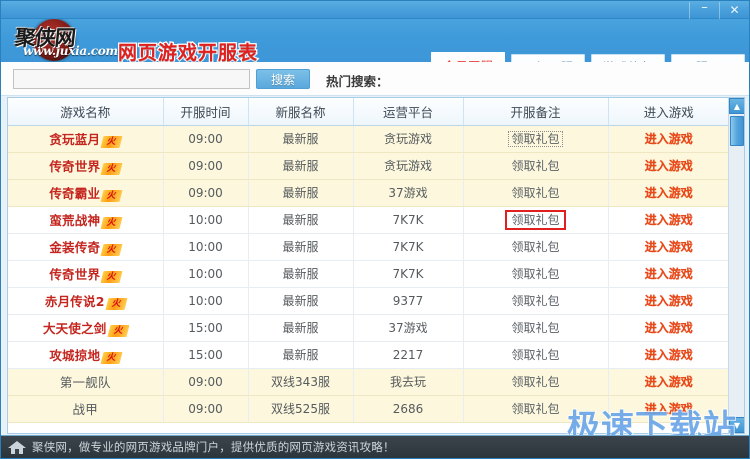 The width and height of the screenshot is (750, 459). What do you see at coordinates (68, 40) in the screenshot?
I see `site-logo: 聚侠网 www.juxia.com` at bounding box center [68, 40].